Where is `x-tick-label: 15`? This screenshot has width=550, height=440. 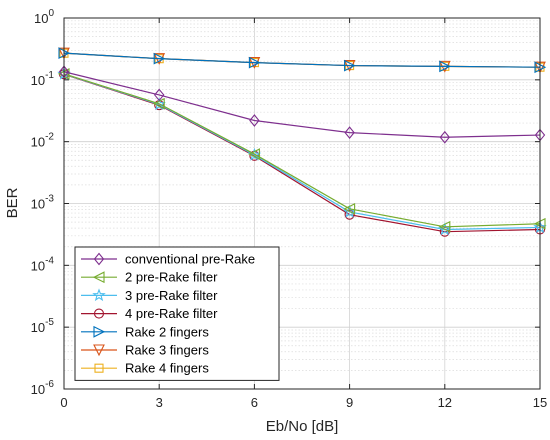 x-tick-label: 15 is located at coordinates (540, 402).